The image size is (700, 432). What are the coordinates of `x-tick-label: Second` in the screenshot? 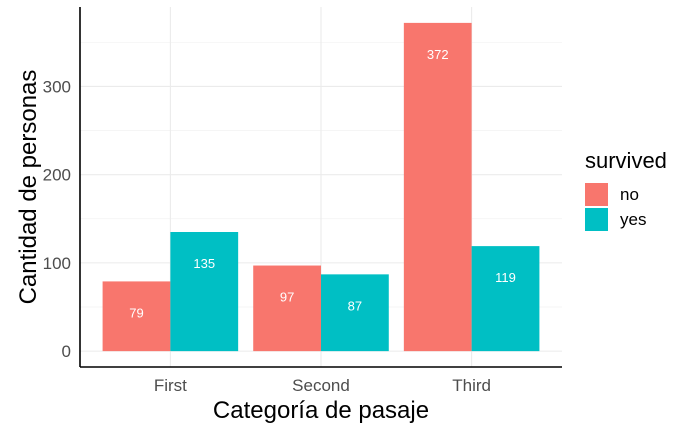 It's located at (321, 385).